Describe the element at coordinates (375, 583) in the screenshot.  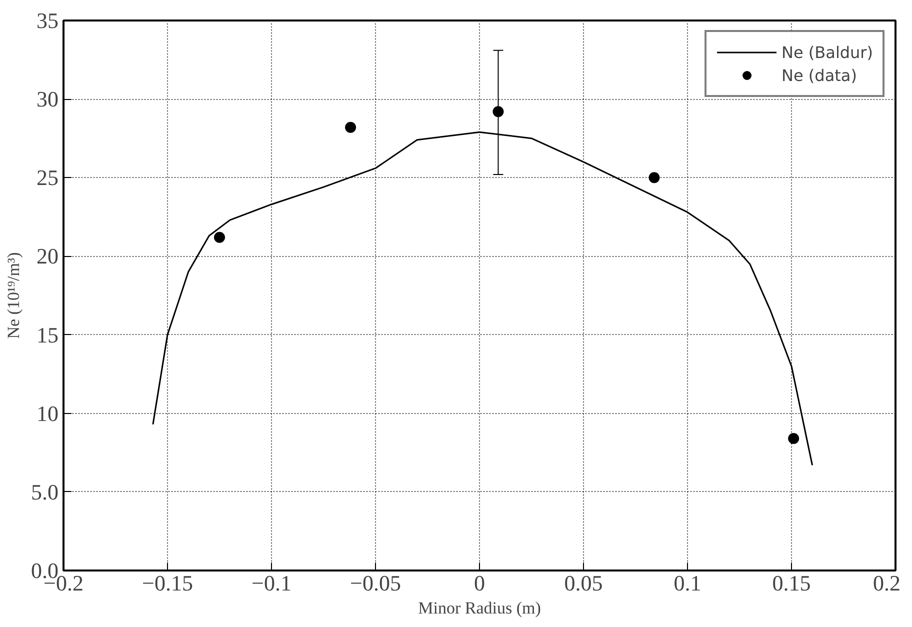
I see `x-tick-label: −0.05` at that location.